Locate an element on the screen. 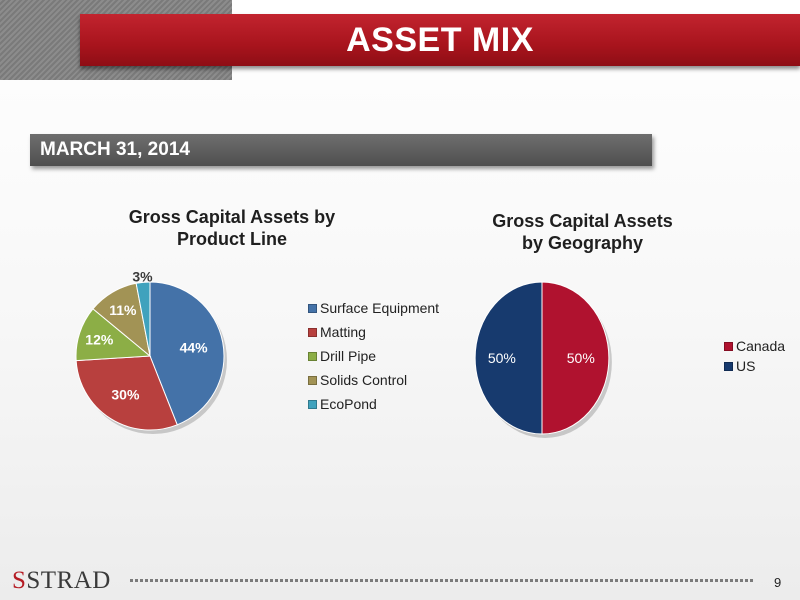 The height and width of the screenshot is (600, 800). strad-logo: SSTRAD is located at coordinates (61, 581).